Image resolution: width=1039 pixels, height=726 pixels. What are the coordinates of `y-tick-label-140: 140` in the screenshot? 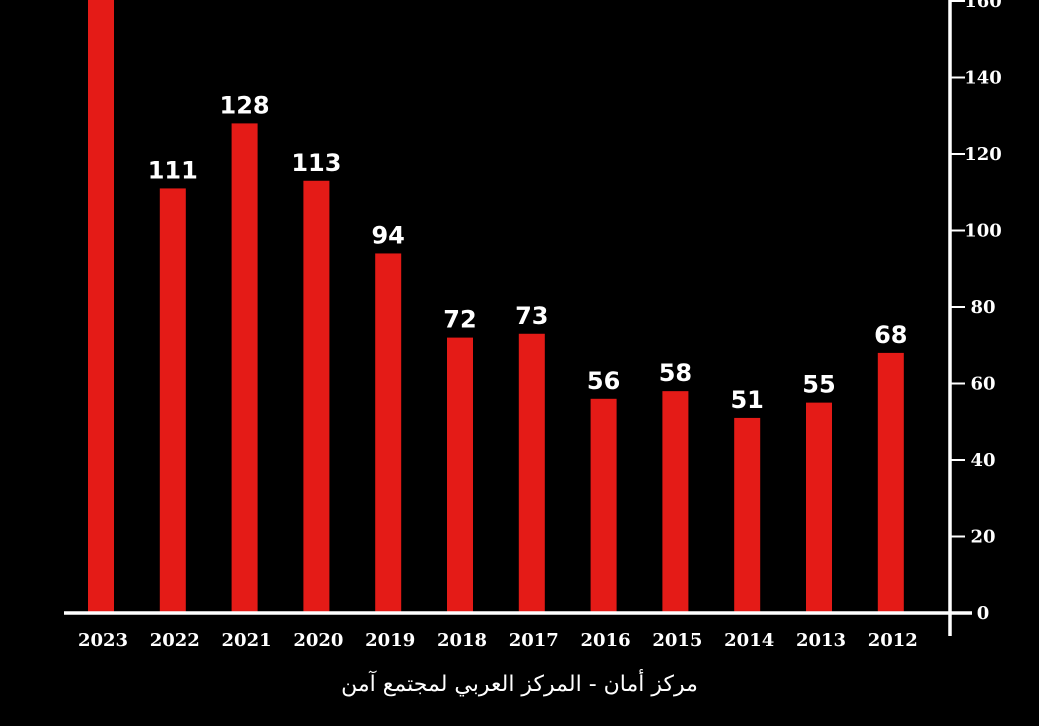 It's located at (983, 78).